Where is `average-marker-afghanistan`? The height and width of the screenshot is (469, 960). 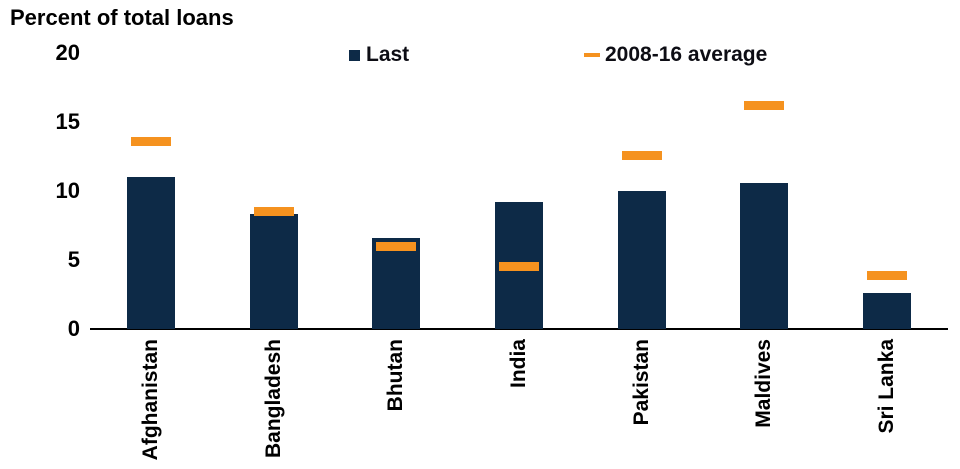 average-marker-afghanistan is located at coordinates (151, 141).